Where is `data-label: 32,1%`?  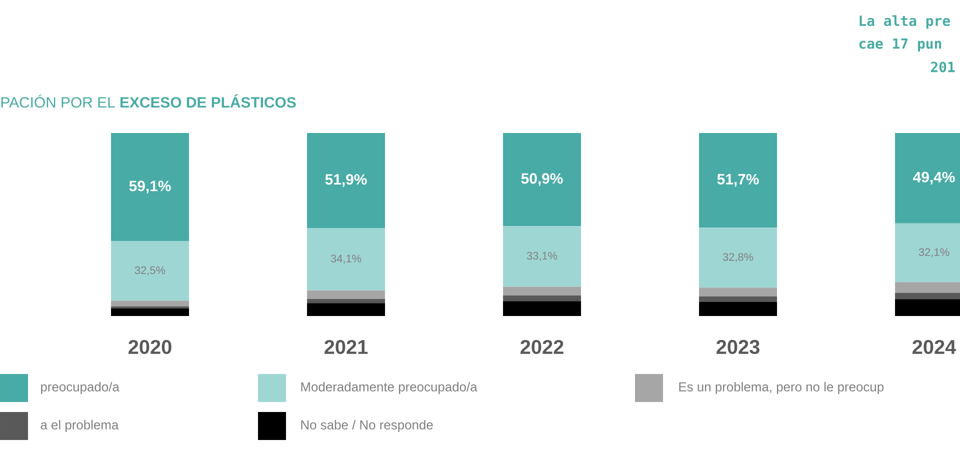
data-label: 32,1% is located at coordinates (934, 253).